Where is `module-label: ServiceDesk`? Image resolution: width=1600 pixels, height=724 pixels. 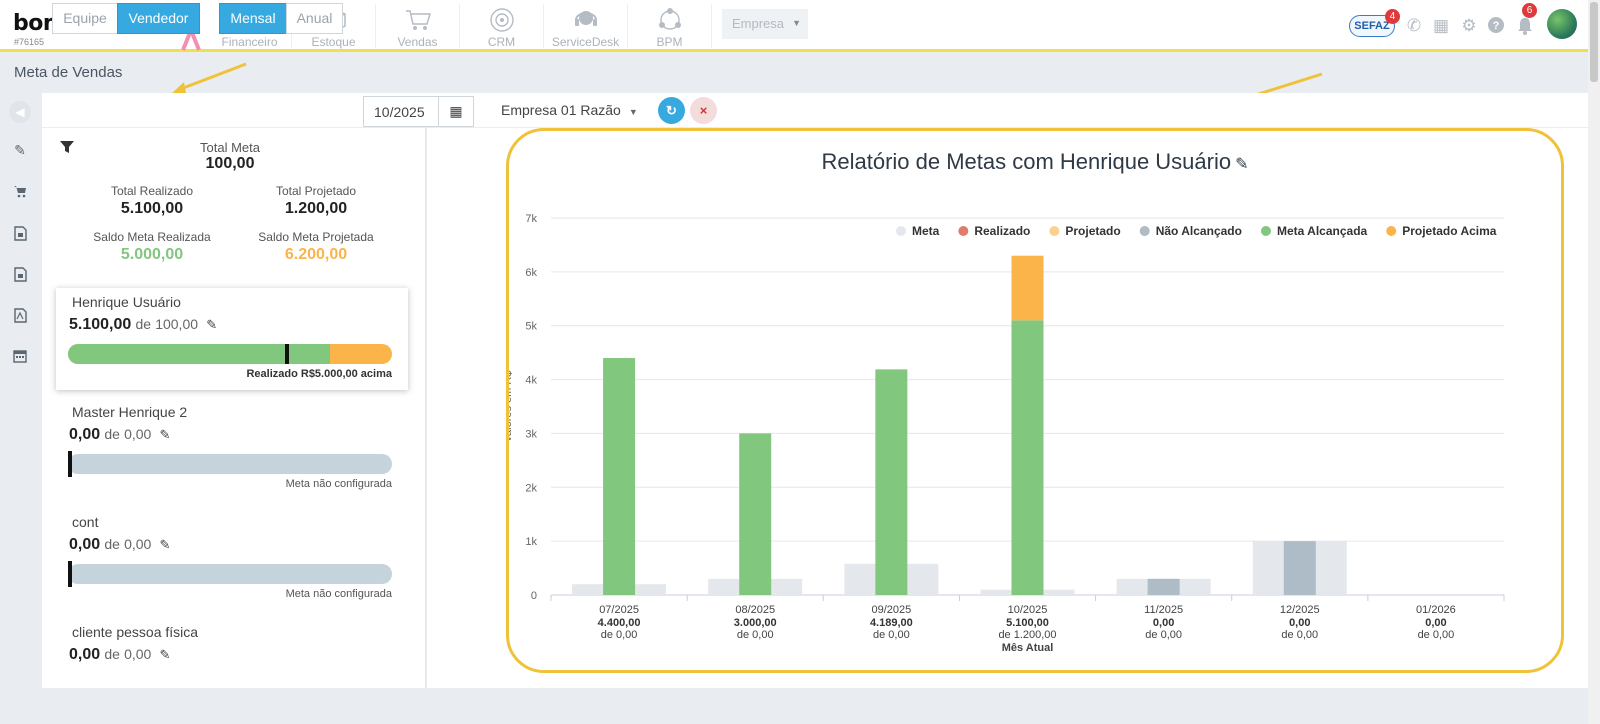 module-label: ServiceDesk is located at coordinates (585, 42).